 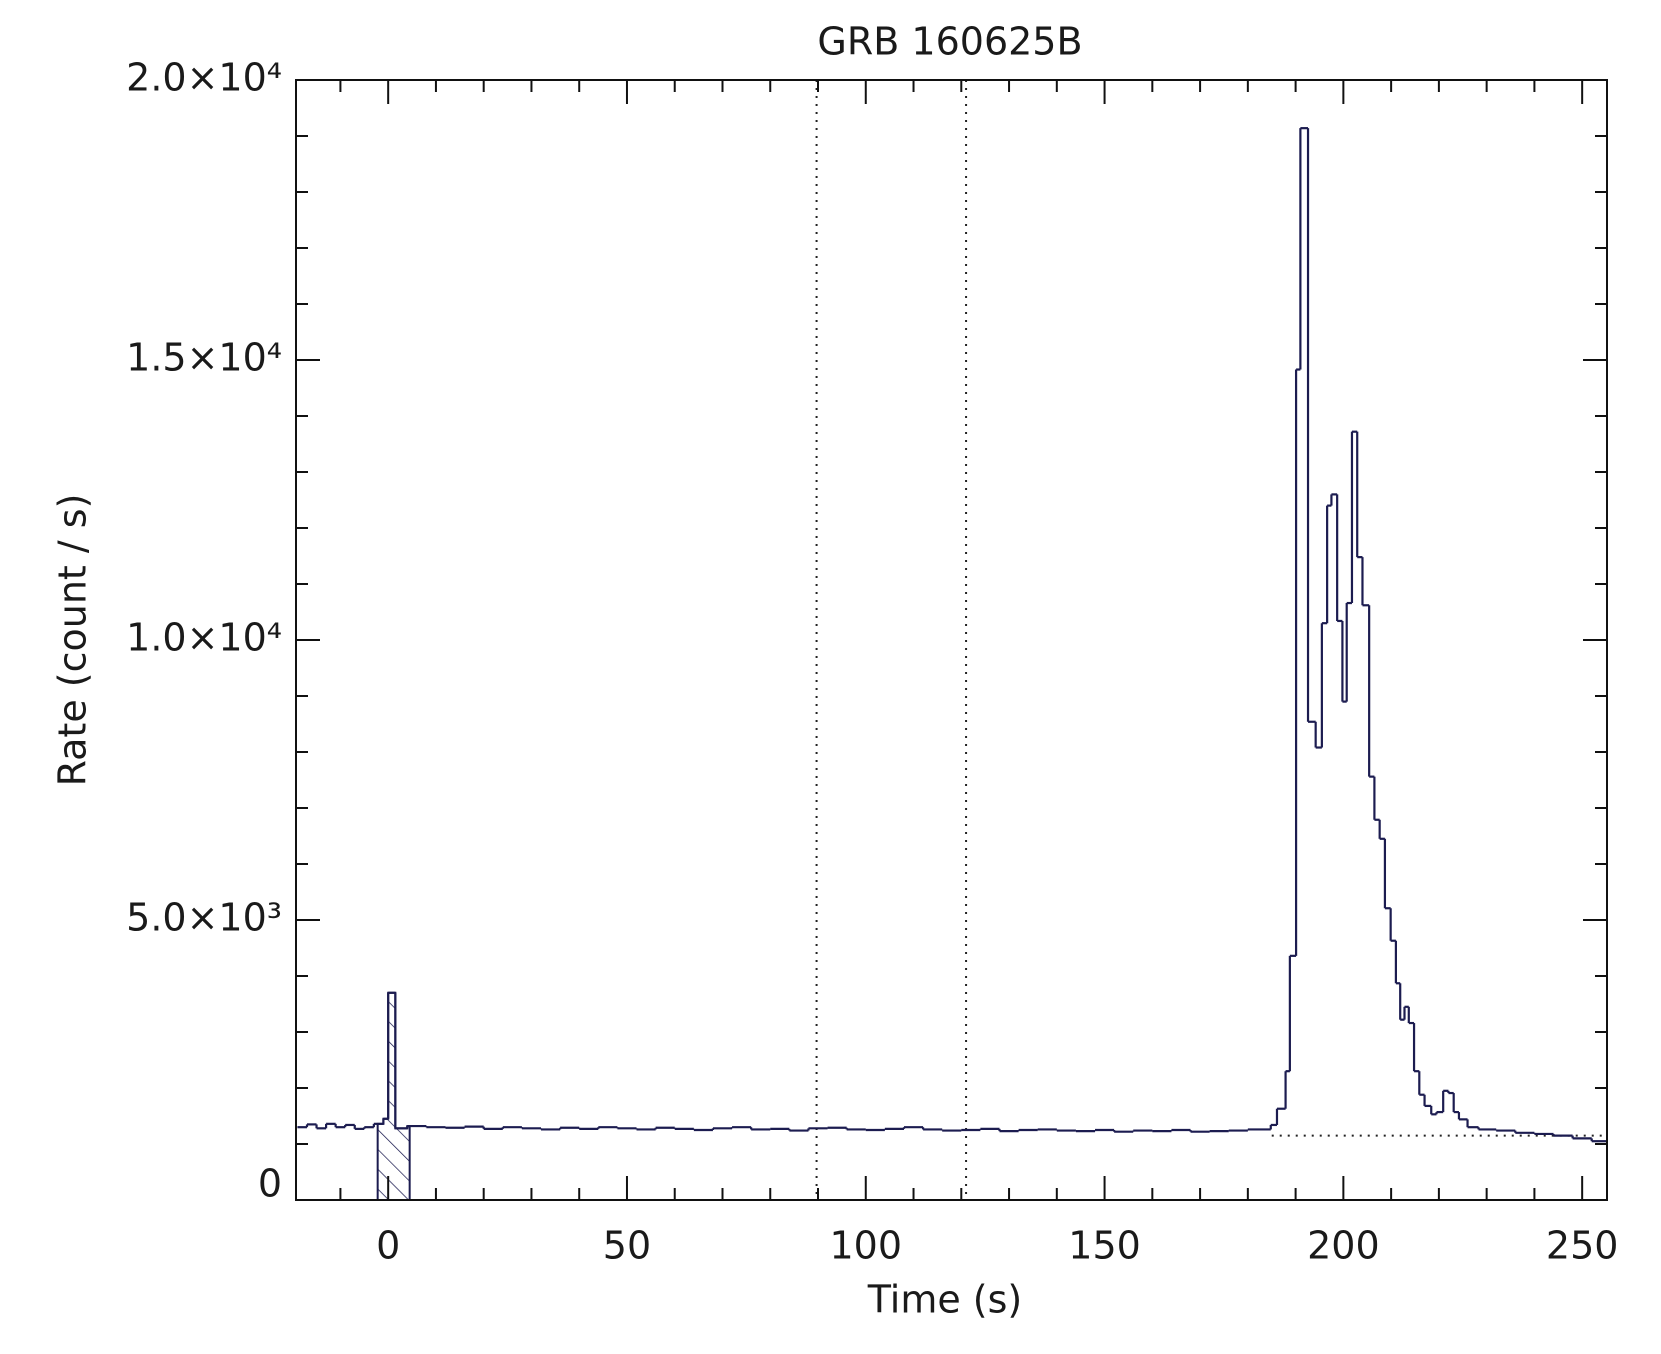 I want to click on x-tick-label: 250, so click(x=1582, y=1246).